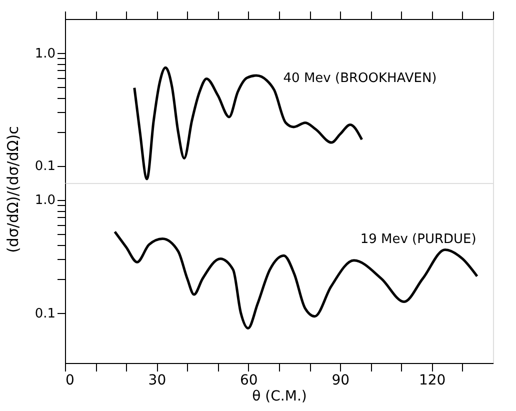 The image size is (516, 411). Describe the element at coordinates (432, 380) in the screenshot. I see `x-tick-label: 120` at that location.